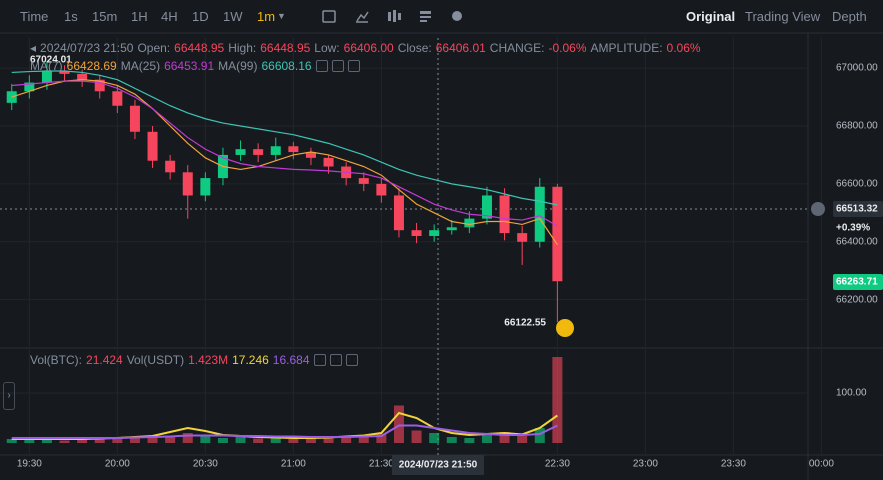  I want to click on y-tick-label: 66800.00, so click(857, 126).